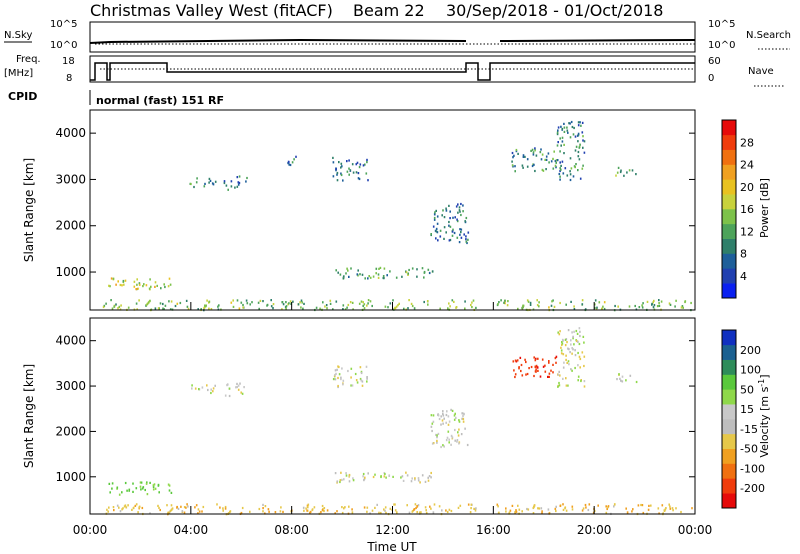 The height and width of the screenshot is (554, 800). I want to click on cpid-value: normal (fast) 151 RF, so click(160, 100).